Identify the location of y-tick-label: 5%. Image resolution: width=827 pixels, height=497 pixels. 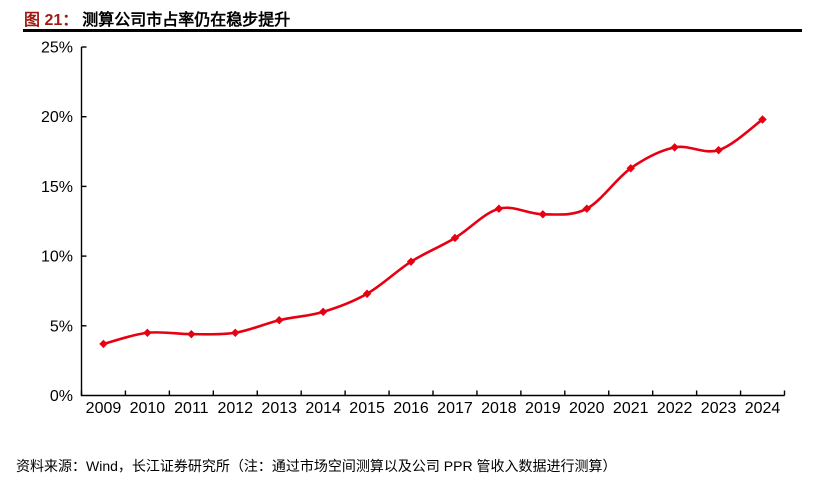
(61, 326).